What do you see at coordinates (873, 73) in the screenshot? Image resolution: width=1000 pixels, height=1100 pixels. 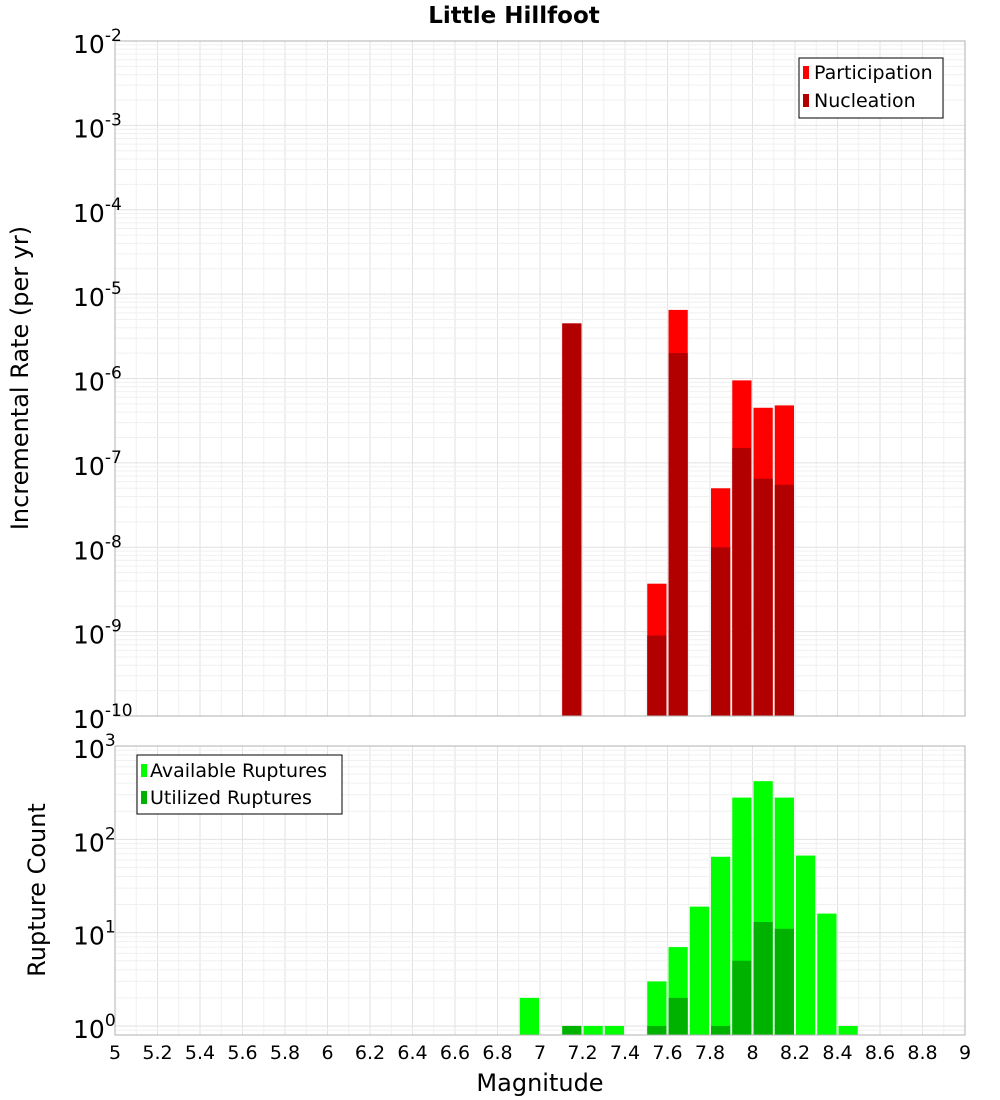 I see `participation-legend-label: Participation` at bounding box center [873, 73].